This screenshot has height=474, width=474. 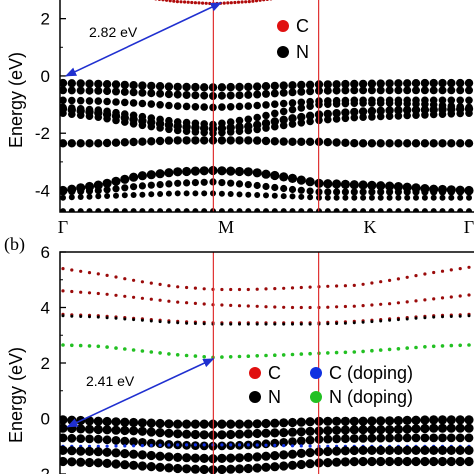 I want to click on panel-a-y-axis-title: Energy (eV), so click(x=16, y=100).